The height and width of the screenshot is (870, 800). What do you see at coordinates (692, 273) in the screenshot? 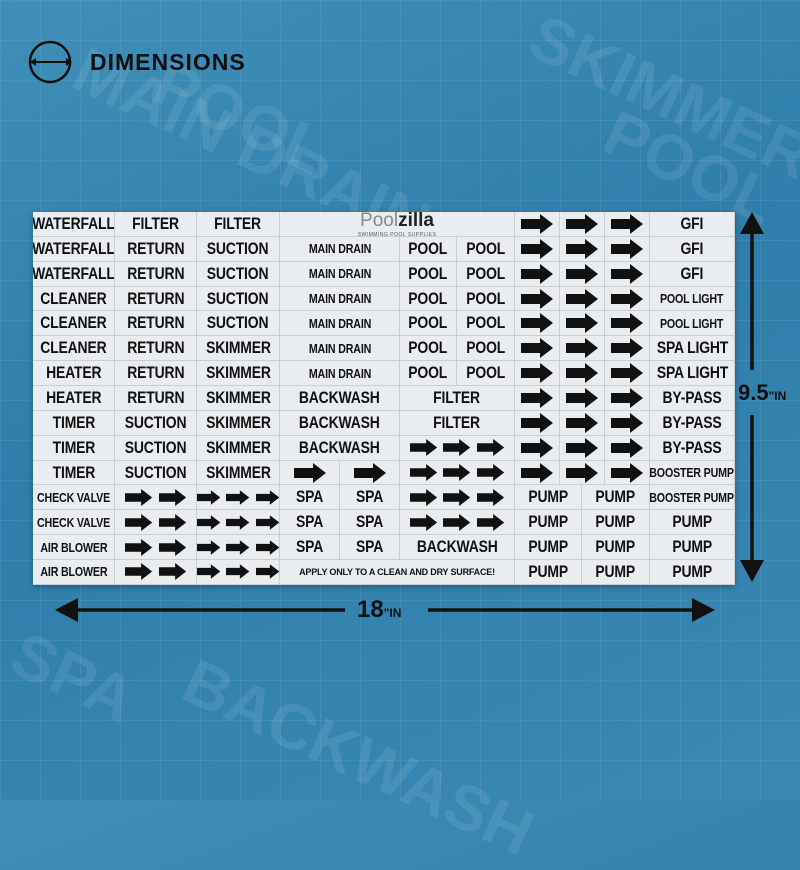
I see `label-sticker: GFI` at bounding box center [692, 273].